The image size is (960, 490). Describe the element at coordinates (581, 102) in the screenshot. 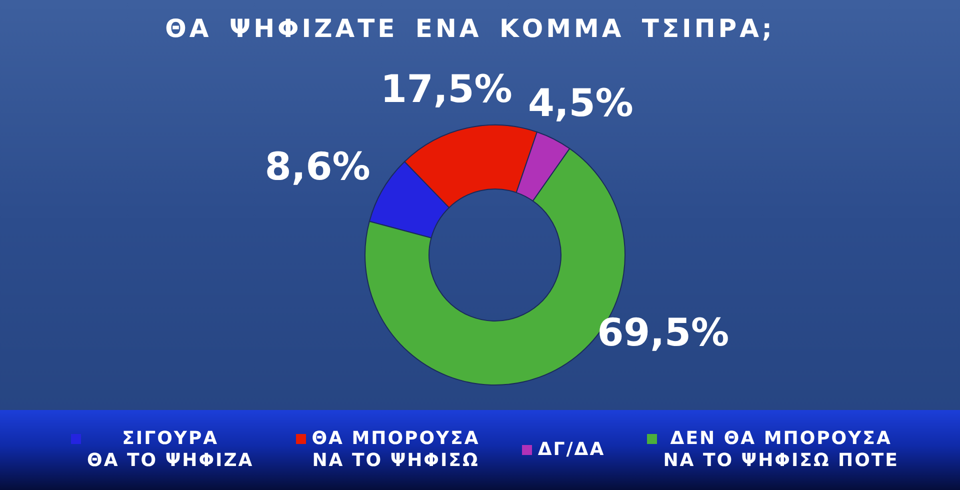

I see `data-label: 4,5%` at that location.